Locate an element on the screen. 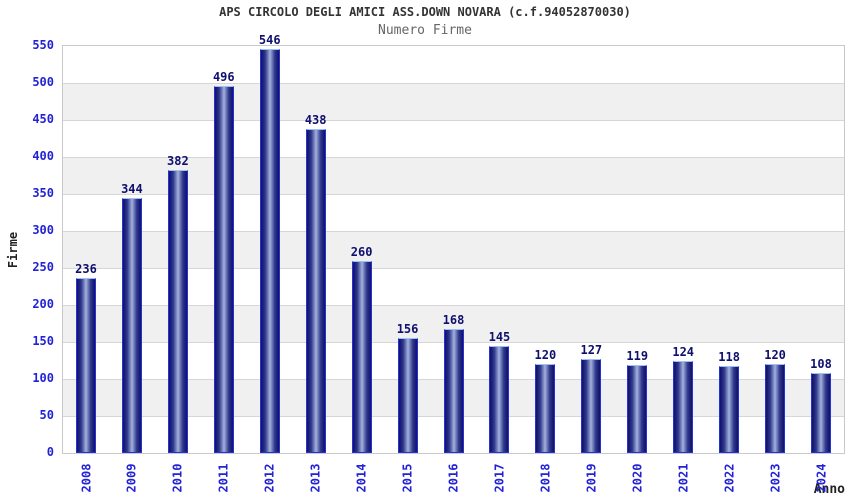 The height and width of the screenshot is (500, 850). y-tick-label: 50 is located at coordinates (46, 415).